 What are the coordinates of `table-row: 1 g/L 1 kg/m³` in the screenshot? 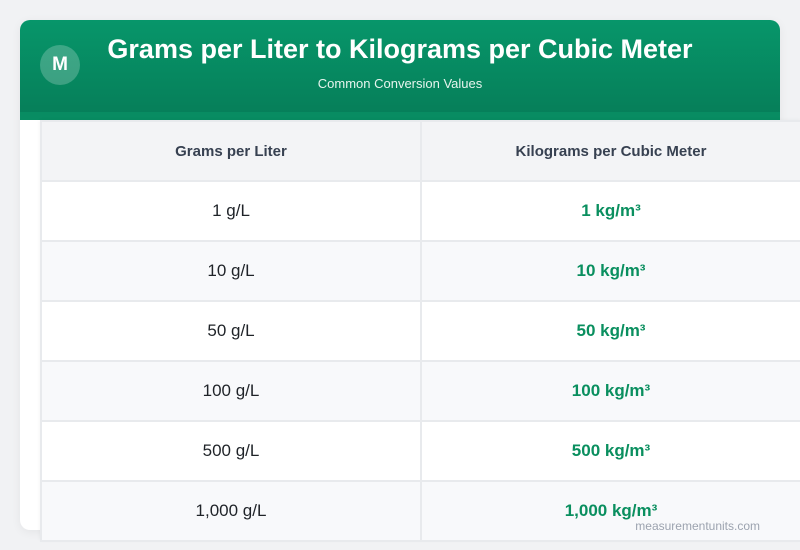 It's located at (420, 211).